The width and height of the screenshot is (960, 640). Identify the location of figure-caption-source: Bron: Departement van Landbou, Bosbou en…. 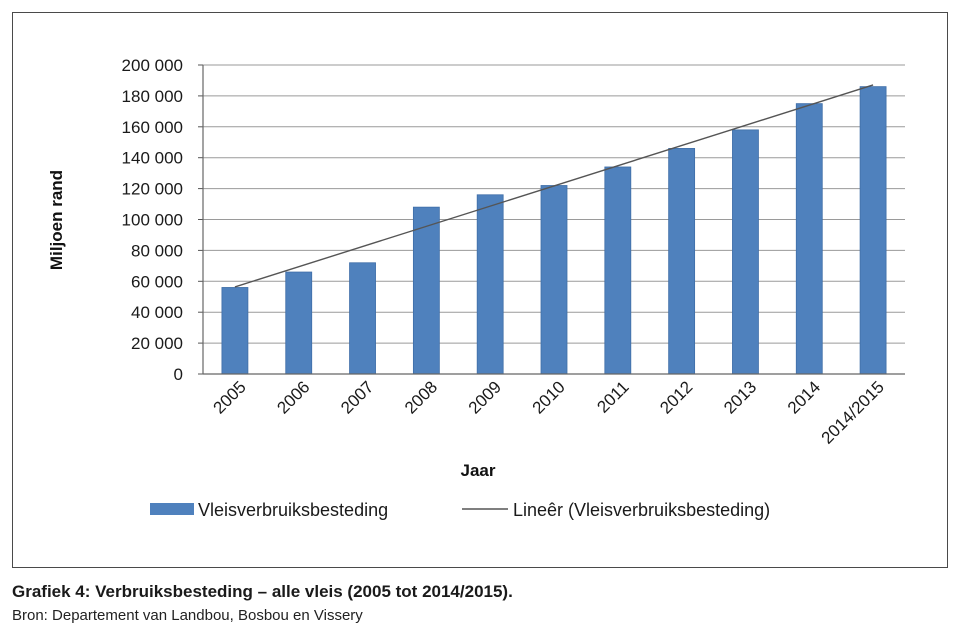
(187, 615).